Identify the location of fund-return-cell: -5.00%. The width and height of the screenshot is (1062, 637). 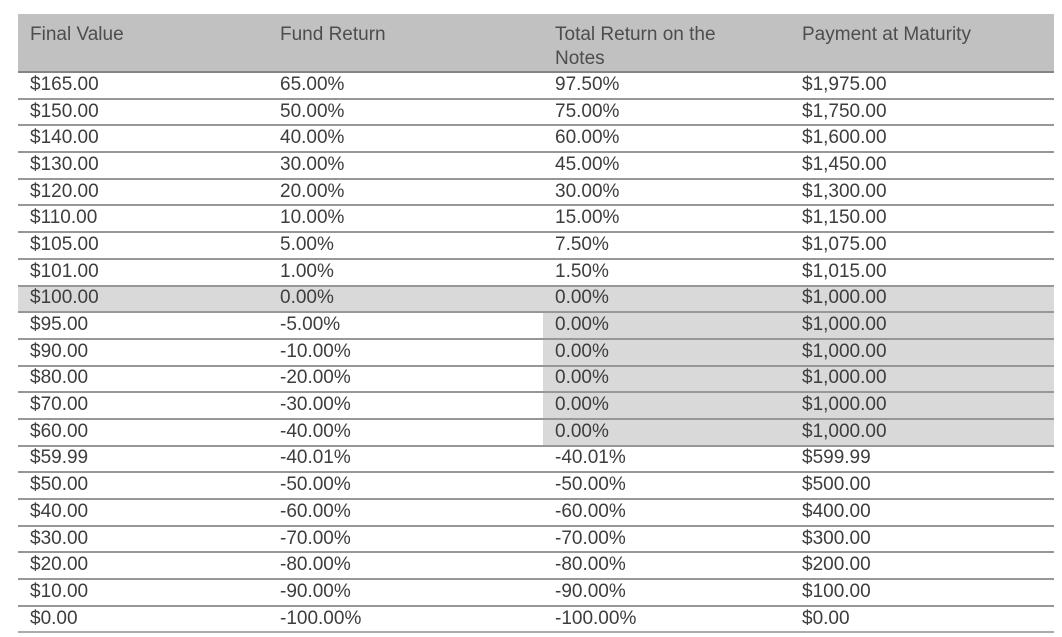
(405, 326).